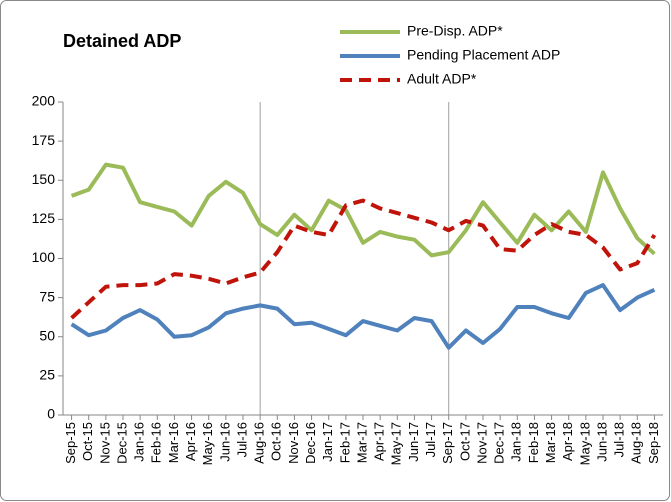 The width and height of the screenshot is (671, 502). Describe the element at coordinates (70, 443) in the screenshot. I see `x-tick-label: Sep-15` at that location.